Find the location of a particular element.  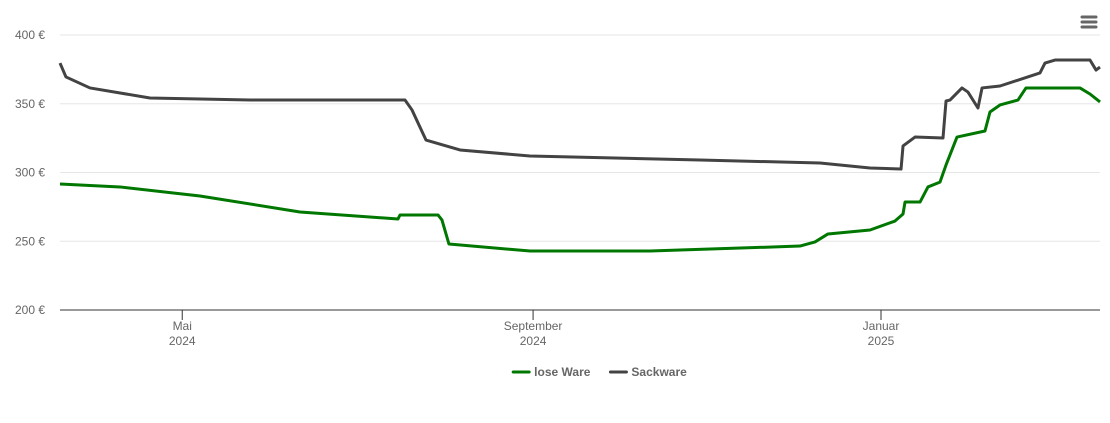

x-tick-label: Januar 2025 is located at coordinates (881, 333).